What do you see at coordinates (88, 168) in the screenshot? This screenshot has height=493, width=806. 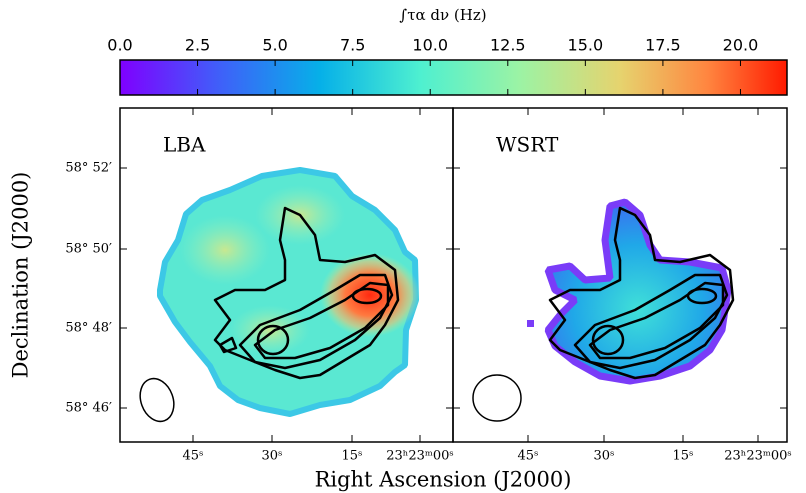 I see `y-tick-label: 58° 52′` at bounding box center [88, 168].